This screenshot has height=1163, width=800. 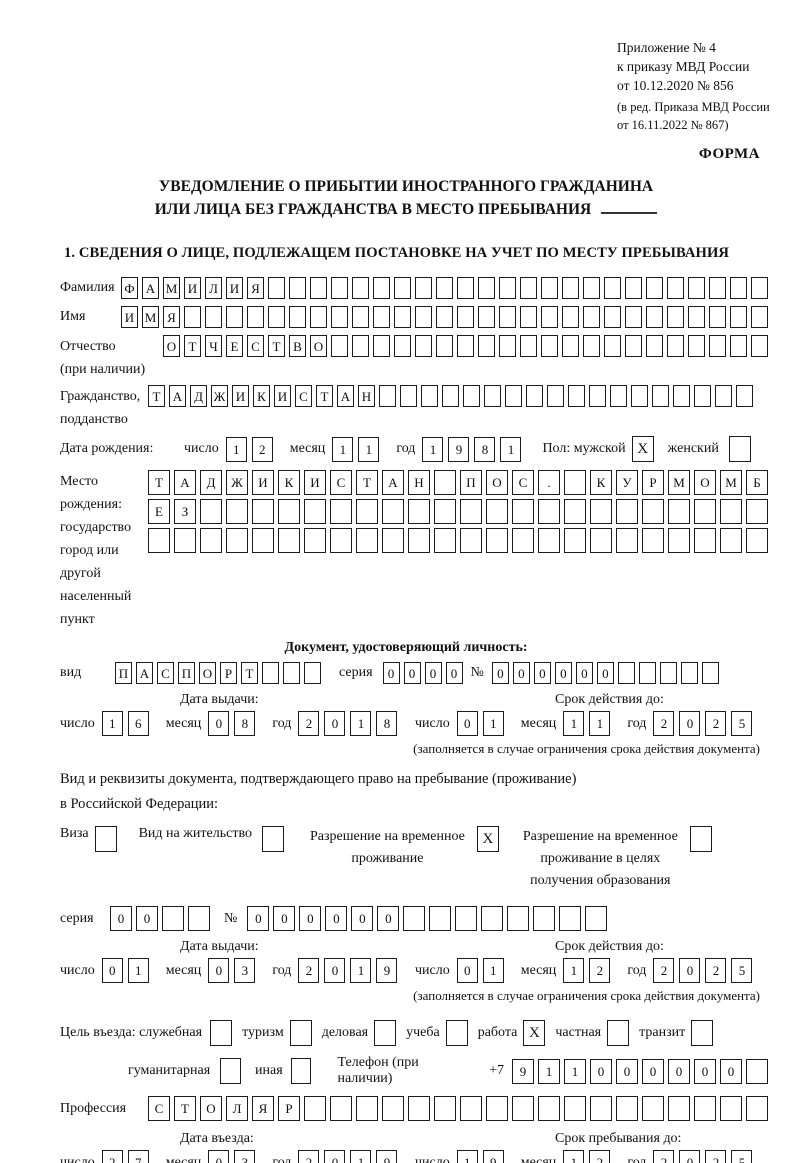 What do you see at coordinates (297, 346) in the screenshot?
I see `char-cell: В` at bounding box center [297, 346].